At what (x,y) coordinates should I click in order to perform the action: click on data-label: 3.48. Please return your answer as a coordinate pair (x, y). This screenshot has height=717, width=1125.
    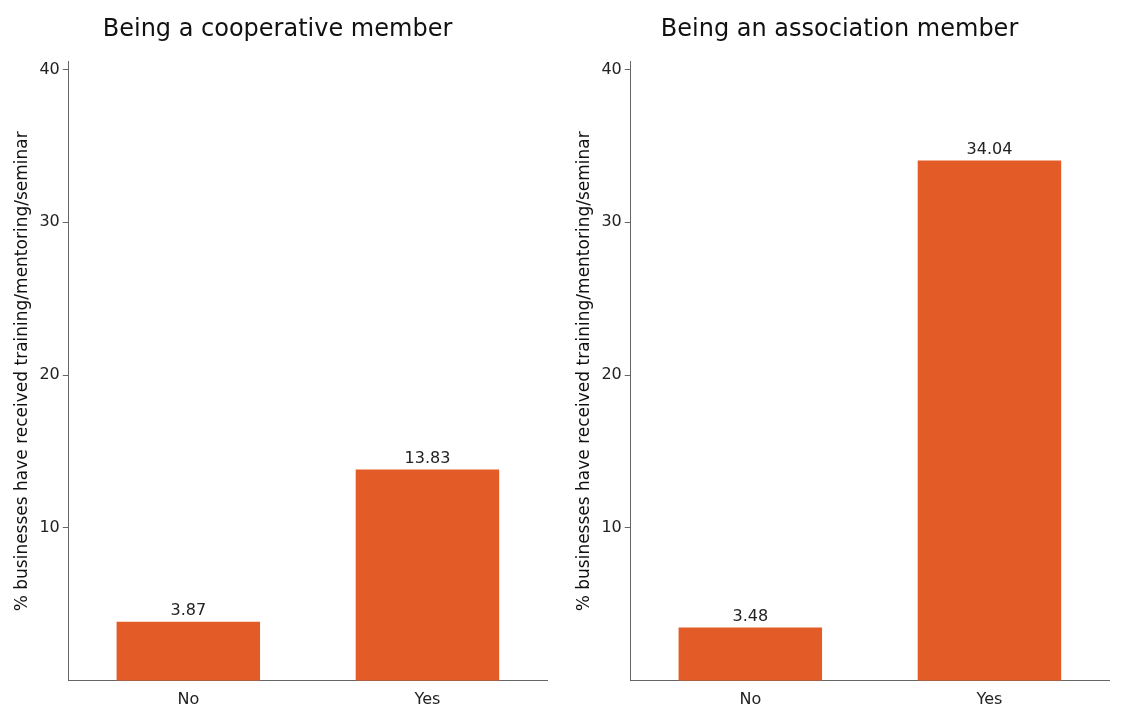
    Looking at the image, I should click on (750, 615).